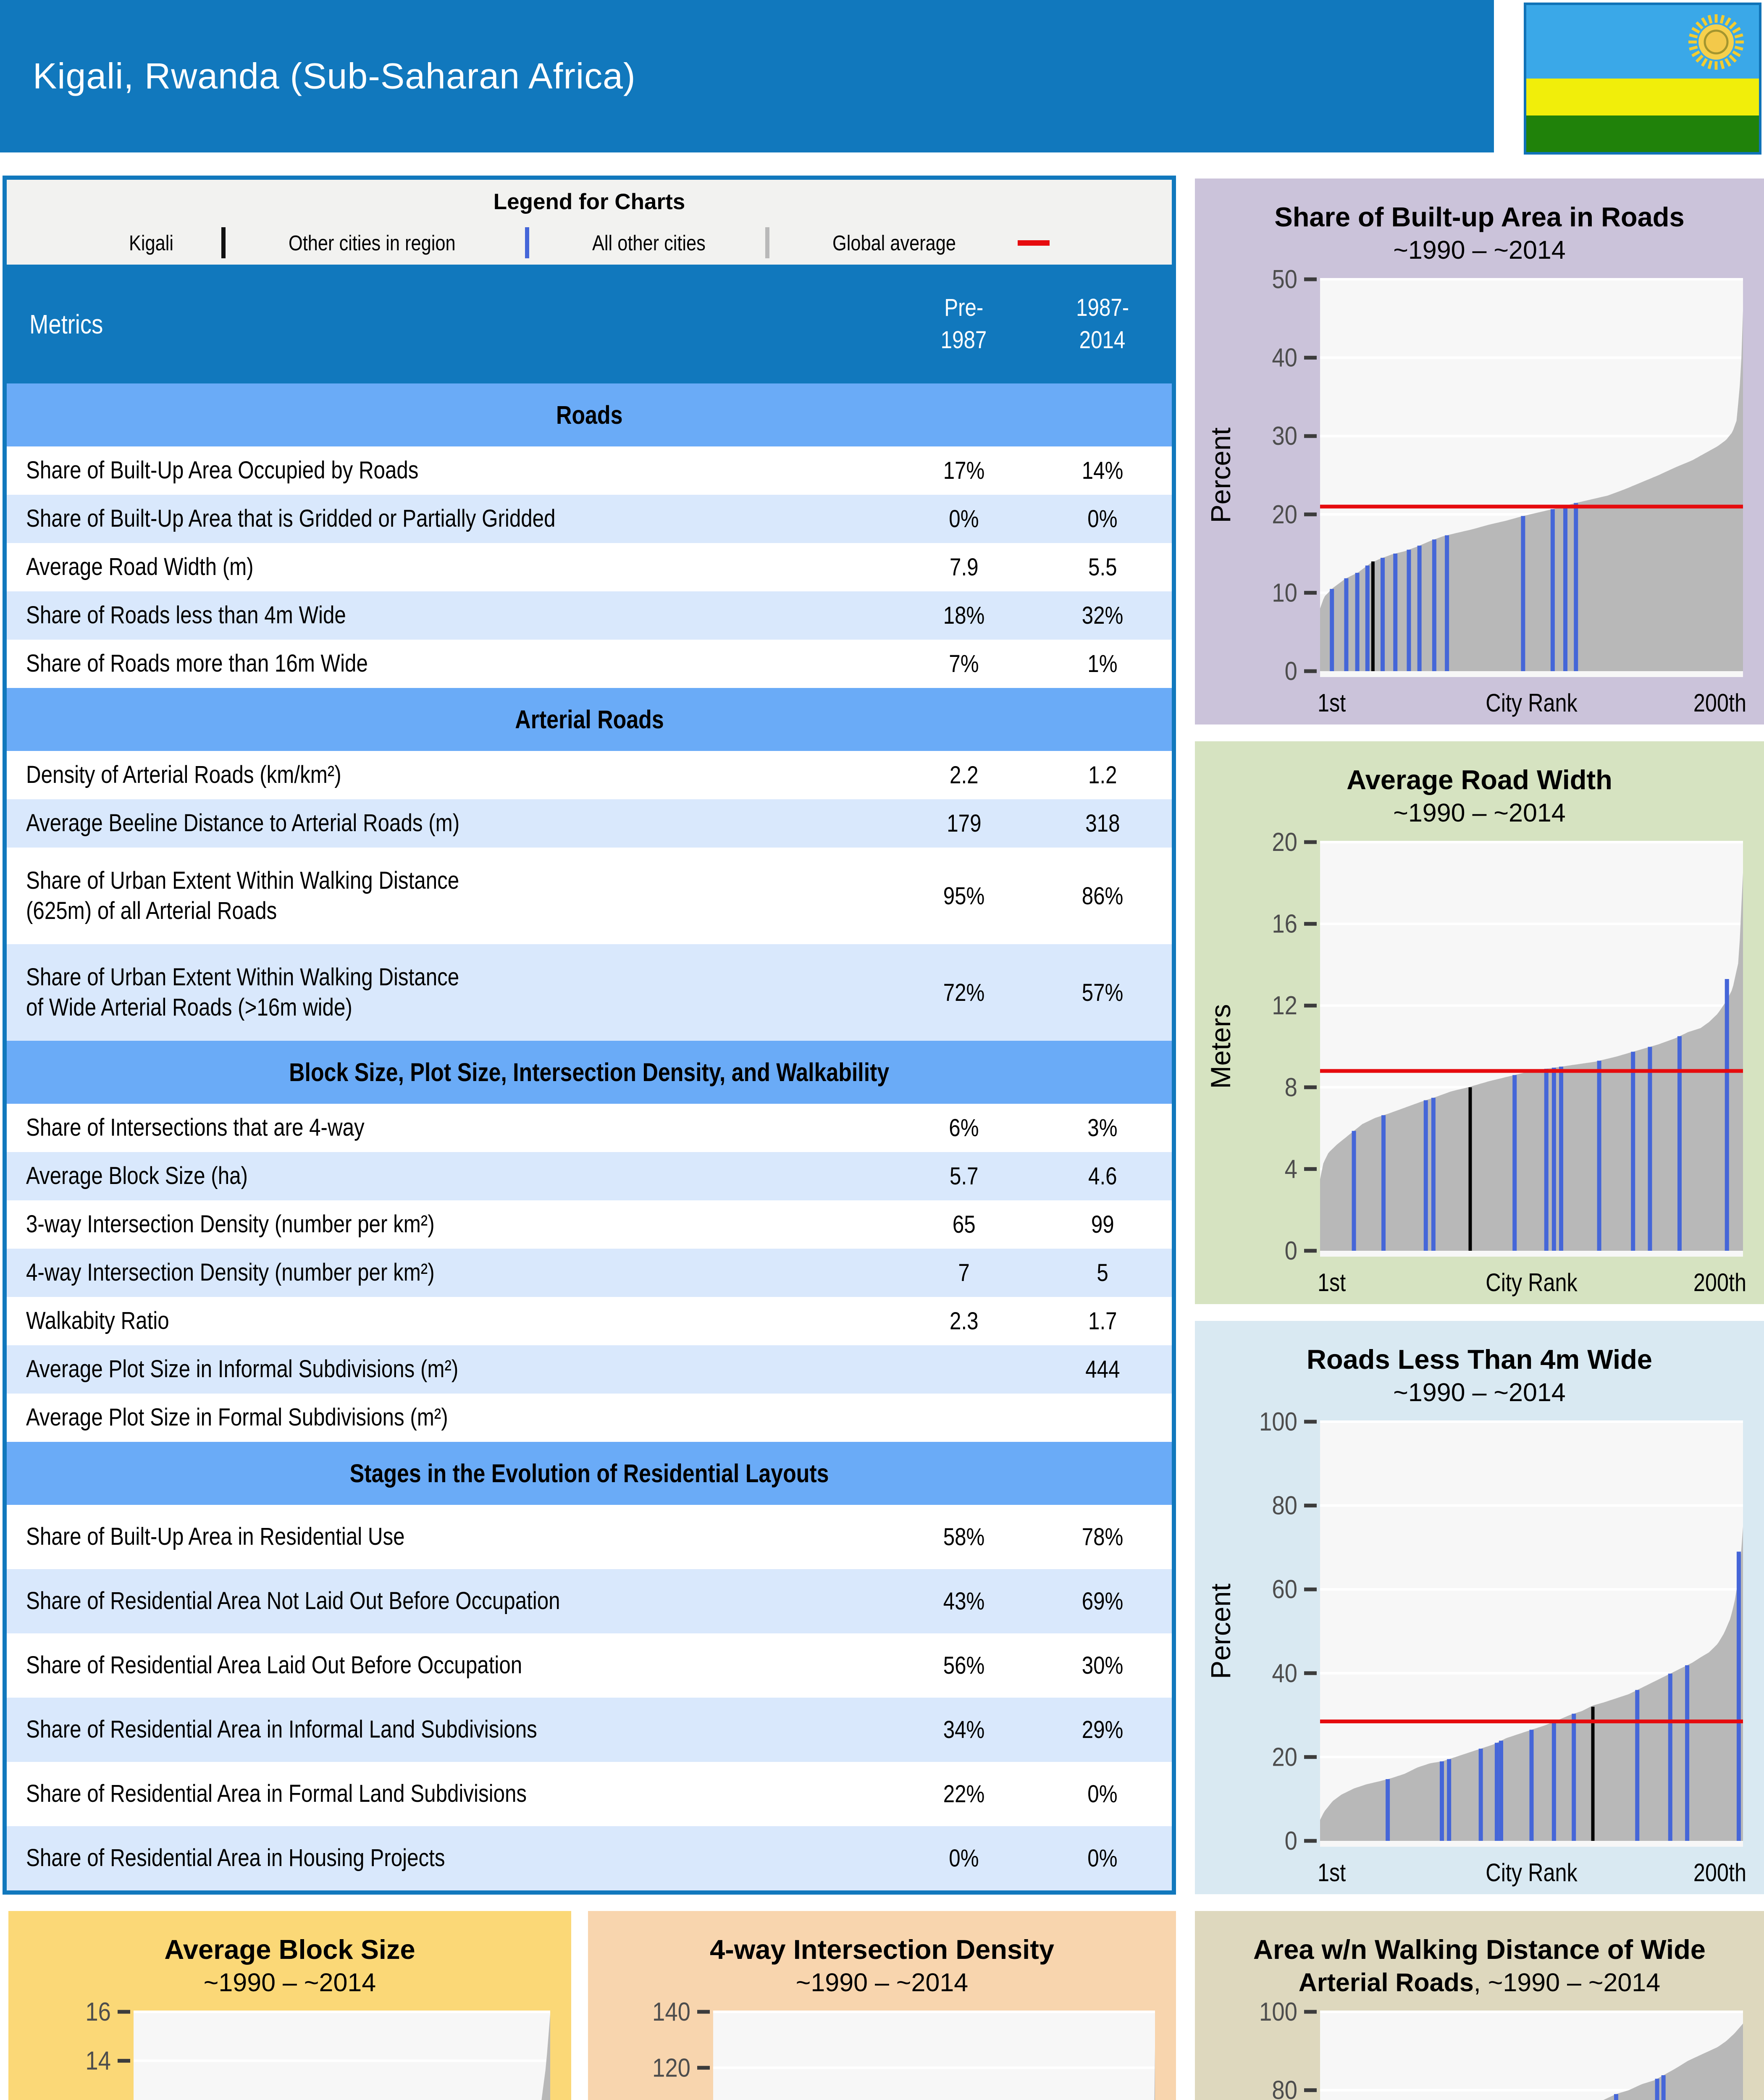 The width and height of the screenshot is (1764, 2100). Describe the element at coordinates (98, 2097) in the screenshot. I see `y-tick-label: 12` at that location.